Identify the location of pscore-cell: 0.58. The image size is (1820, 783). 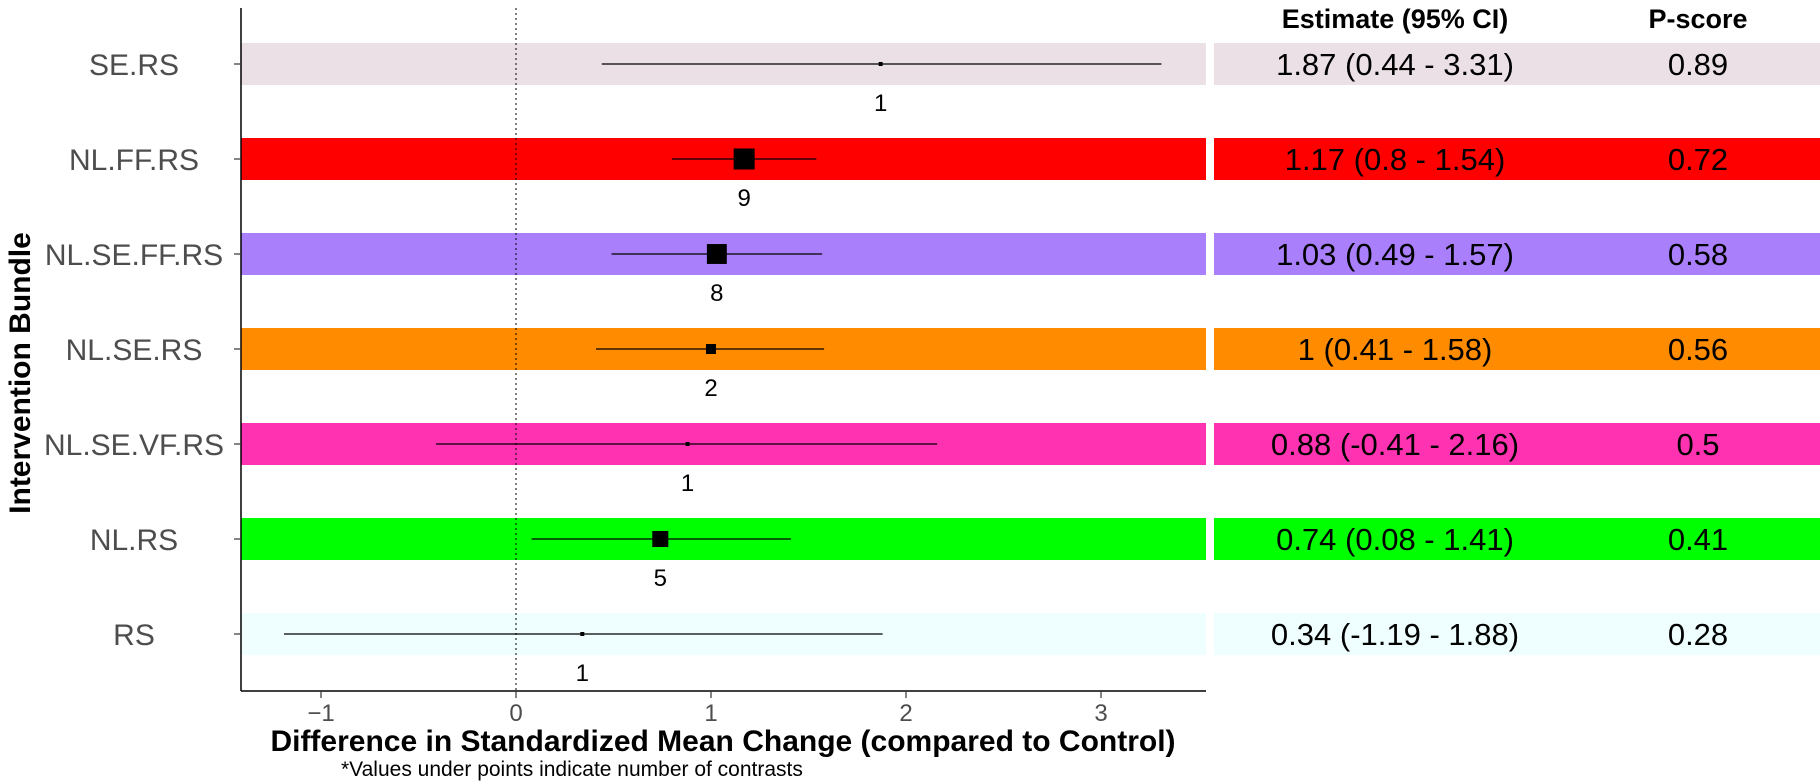
(1698, 254).